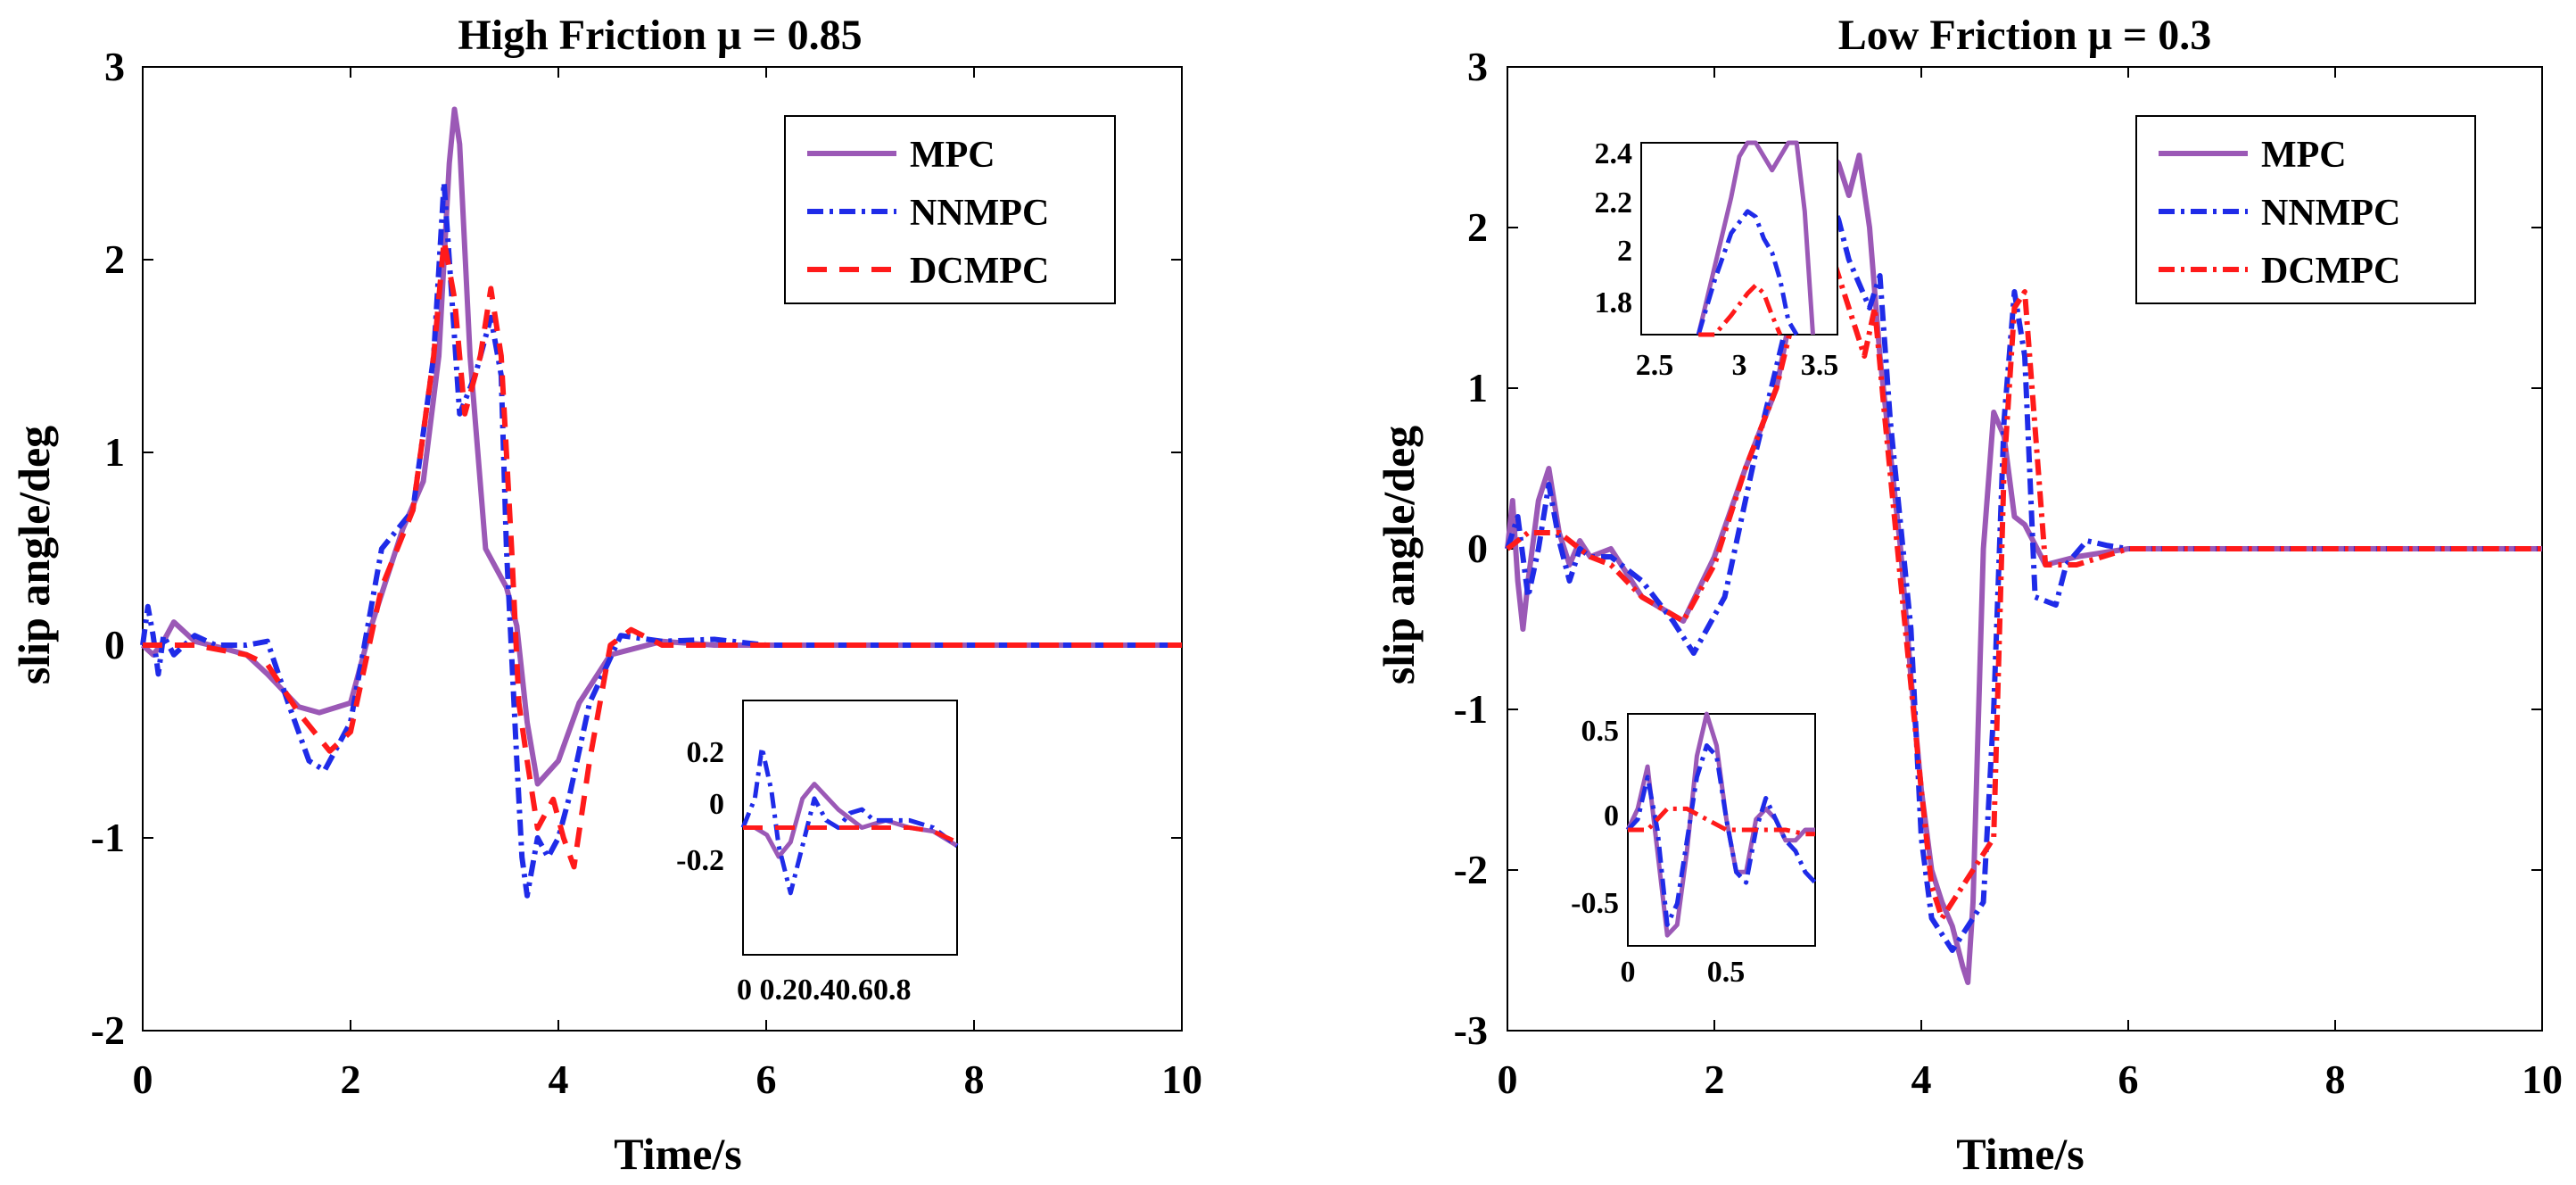  I want to click on y-tick-label: -3, so click(1471, 1030).